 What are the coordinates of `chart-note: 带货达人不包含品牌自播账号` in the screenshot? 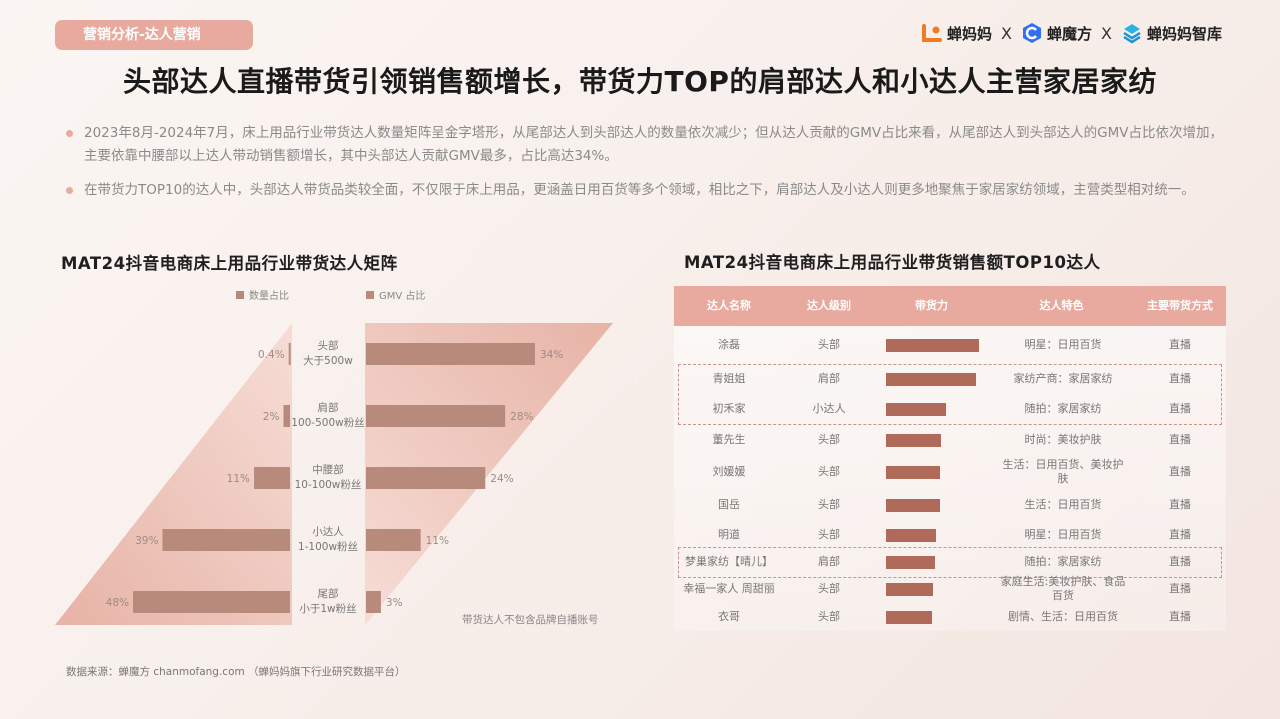 It's located at (530, 620).